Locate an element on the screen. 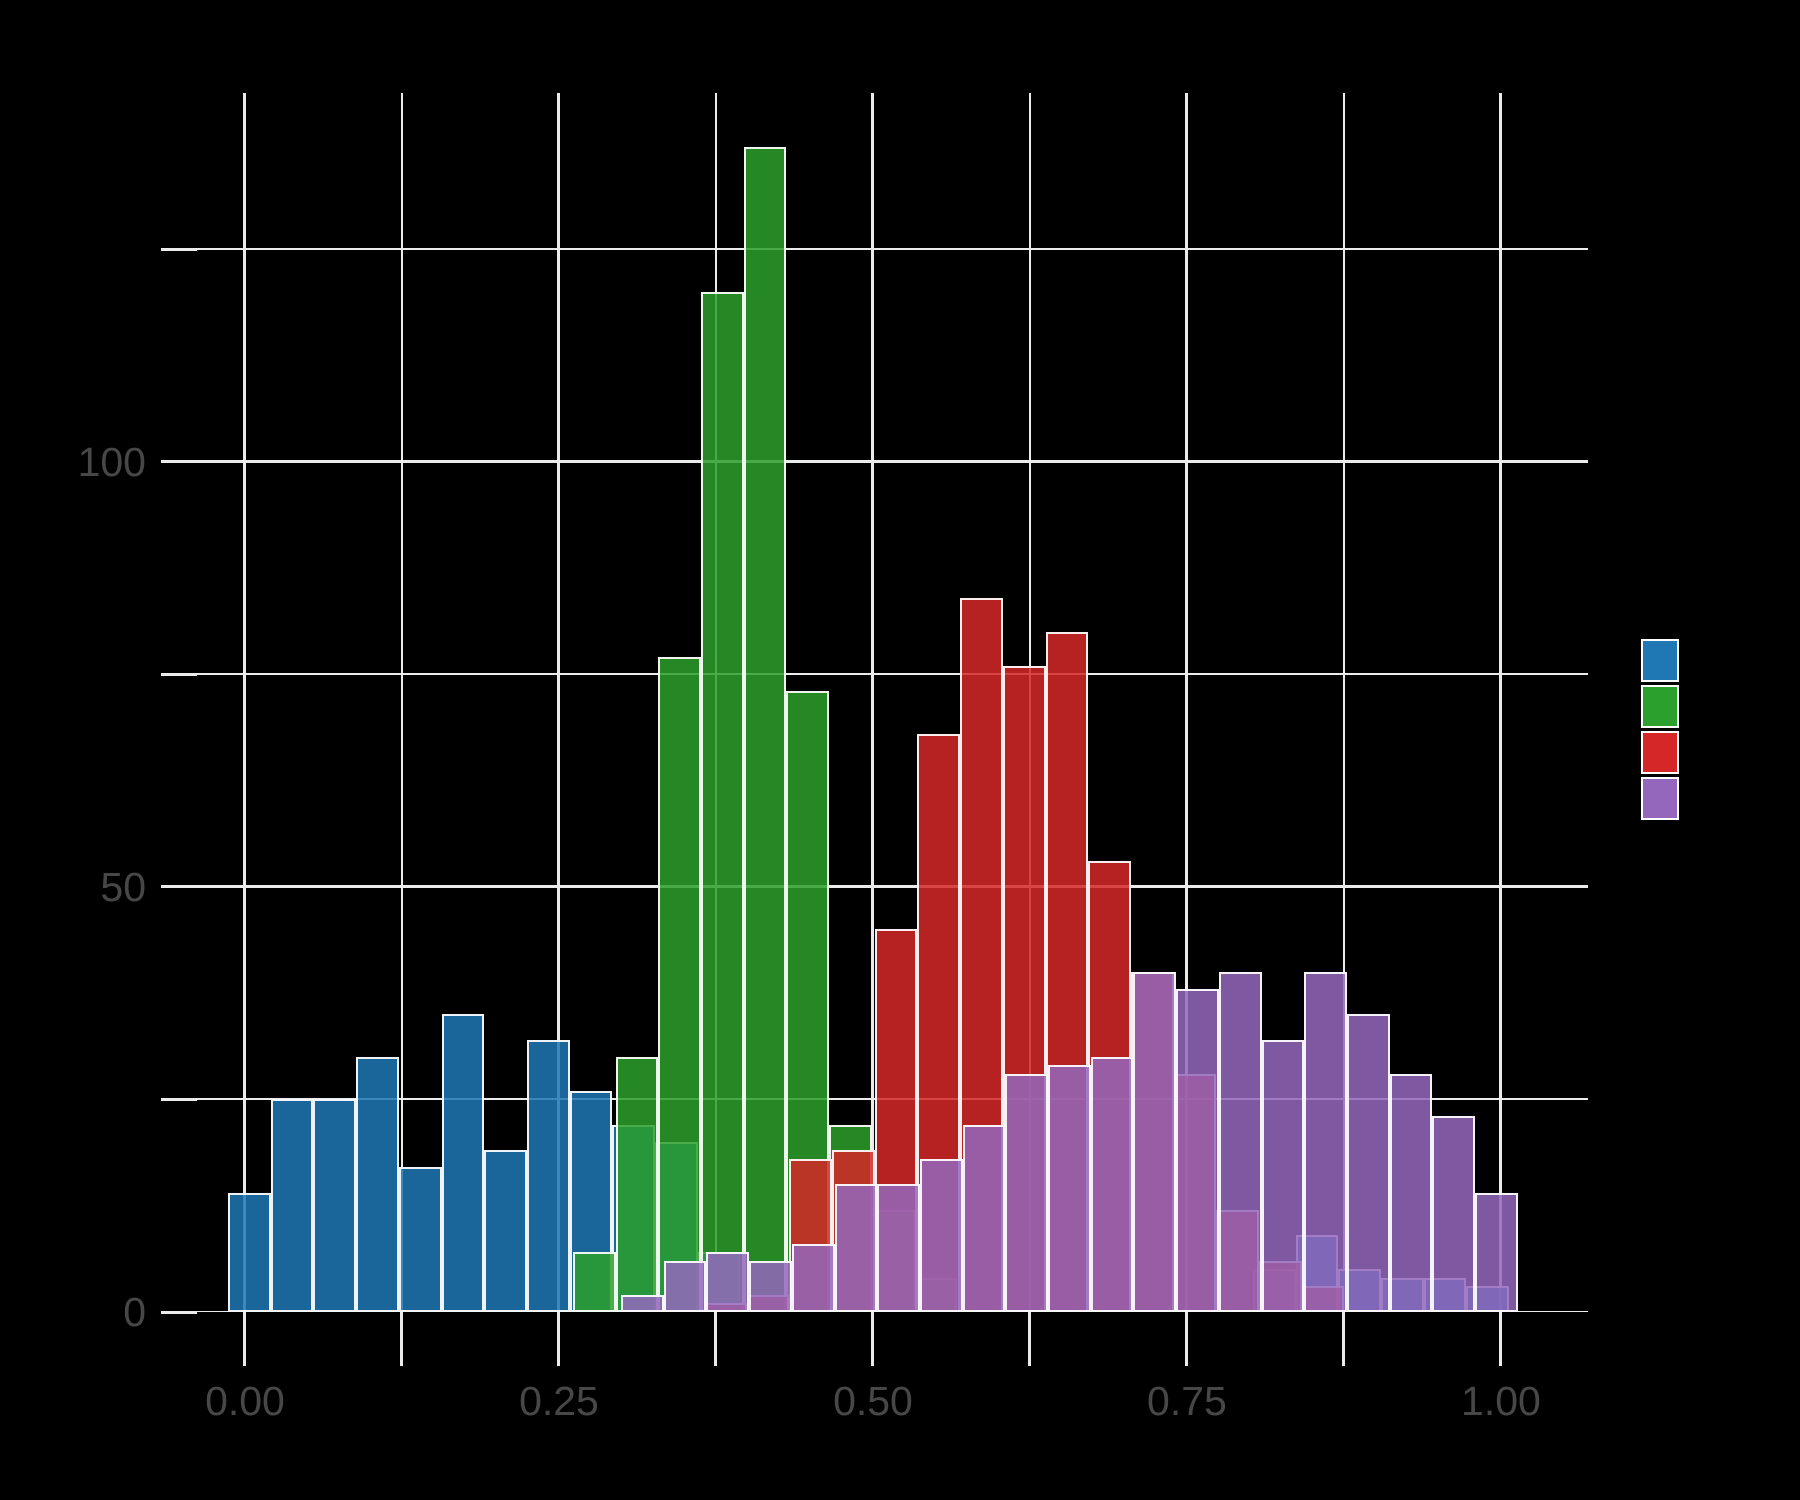  x-tick-label: 1.00 is located at coordinates (1501, 1401).